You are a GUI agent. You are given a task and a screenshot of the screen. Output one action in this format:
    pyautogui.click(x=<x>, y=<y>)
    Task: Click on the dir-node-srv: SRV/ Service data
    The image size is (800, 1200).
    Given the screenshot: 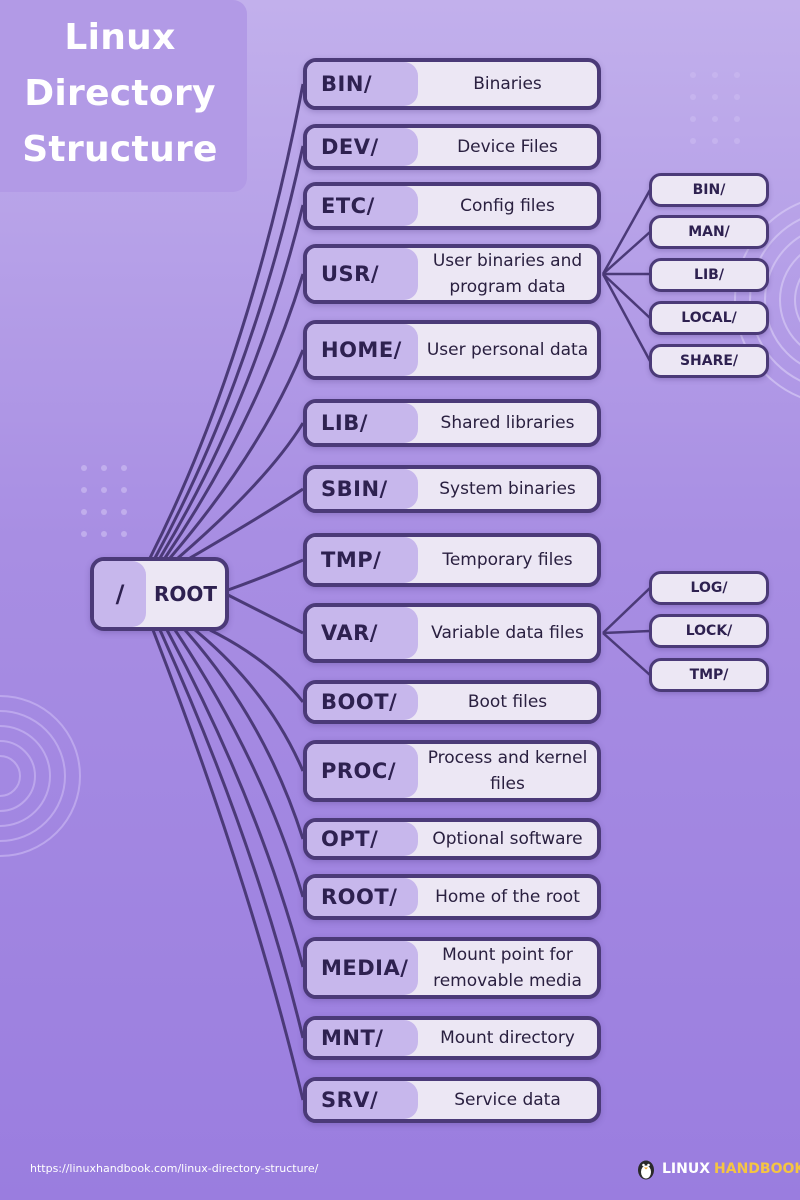 What is the action you would take?
    pyautogui.click(x=452, y=1100)
    